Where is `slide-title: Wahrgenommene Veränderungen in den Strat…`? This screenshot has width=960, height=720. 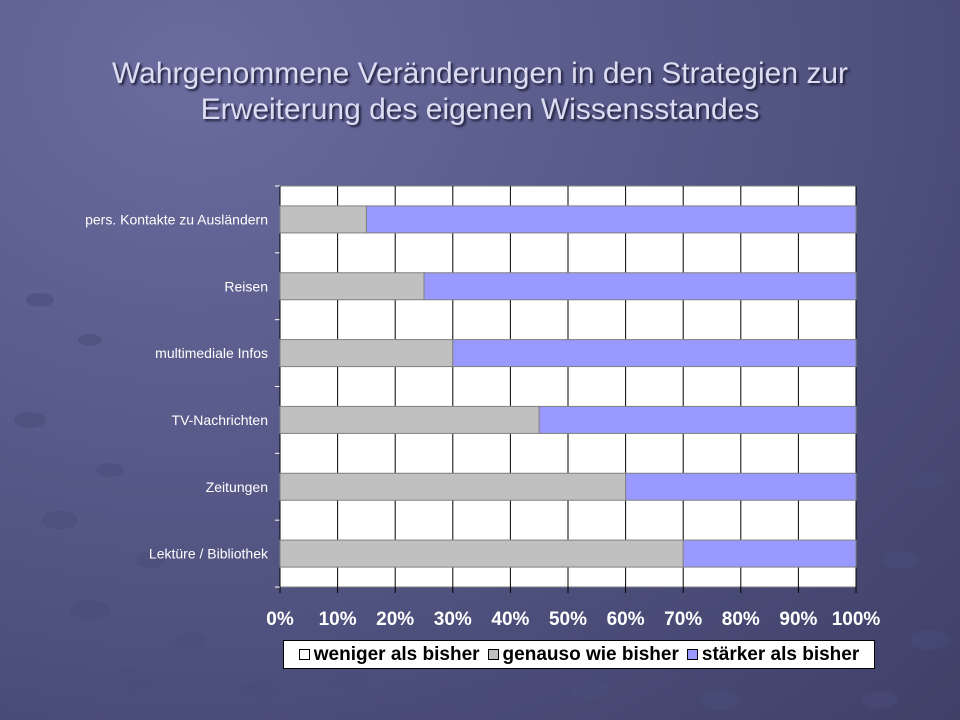 slide-title: Wahrgenommene Veränderungen in den Strat… is located at coordinates (480, 91).